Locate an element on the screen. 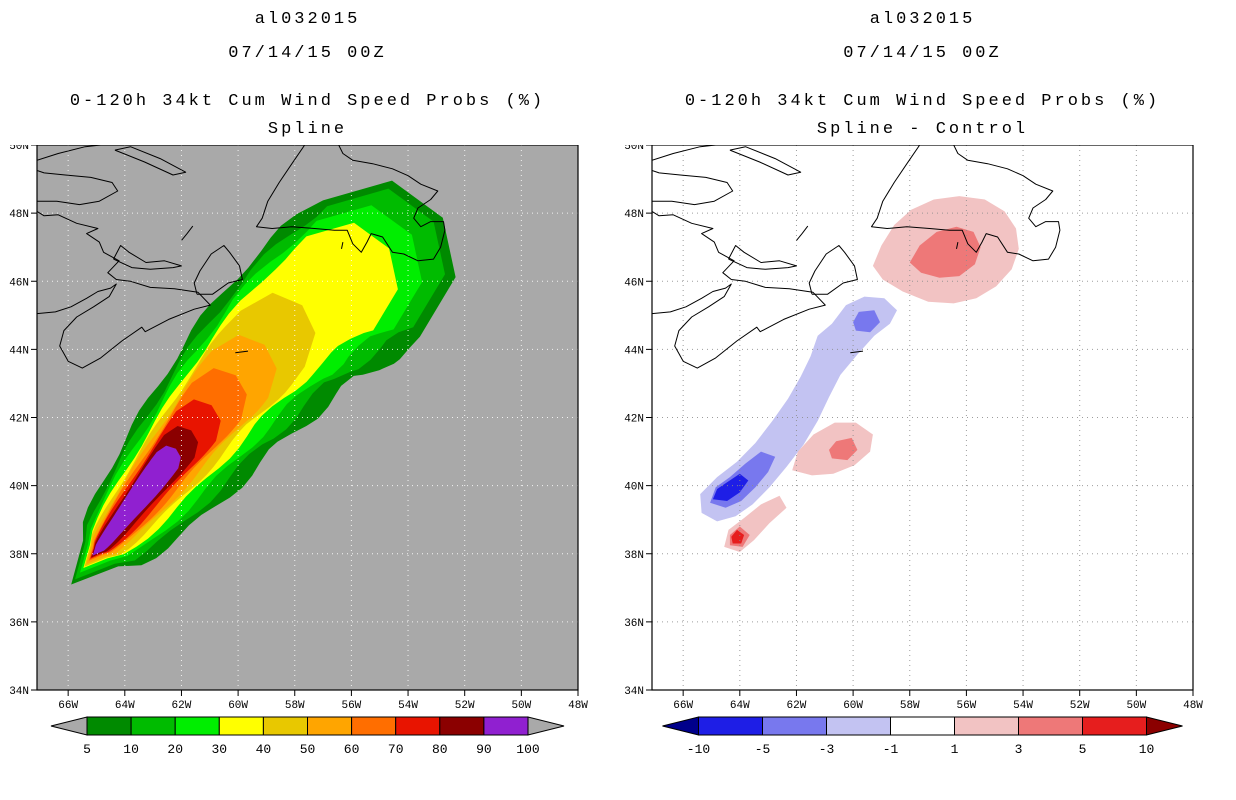  panel-title: 0-120h 34kt Cum Wind Speed Probs (%) is located at coordinates (922, 101).